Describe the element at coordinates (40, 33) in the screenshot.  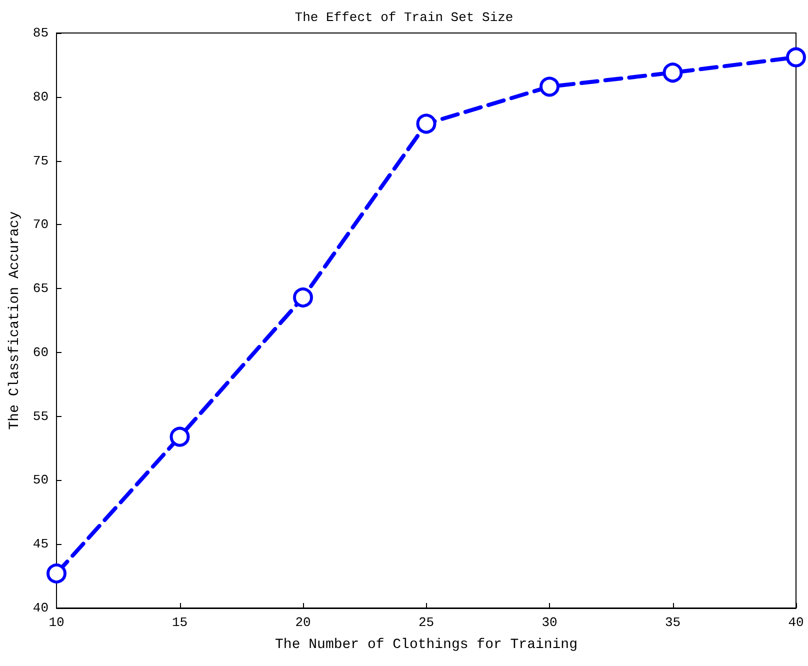
I see `y-tick-label: 85` at that location.